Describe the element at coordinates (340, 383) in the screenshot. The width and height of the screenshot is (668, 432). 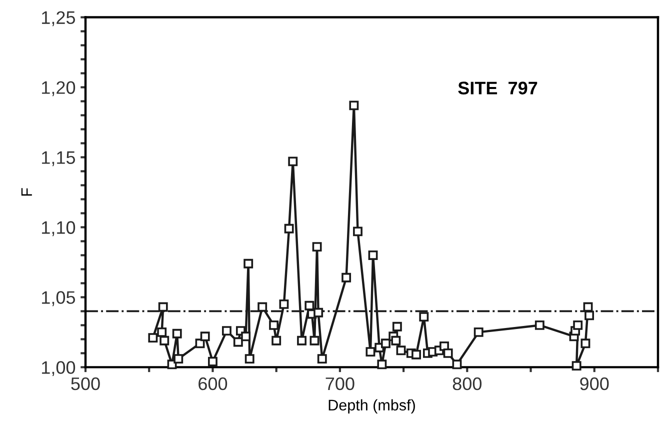
I see `x-tick-label: 700` at that location.